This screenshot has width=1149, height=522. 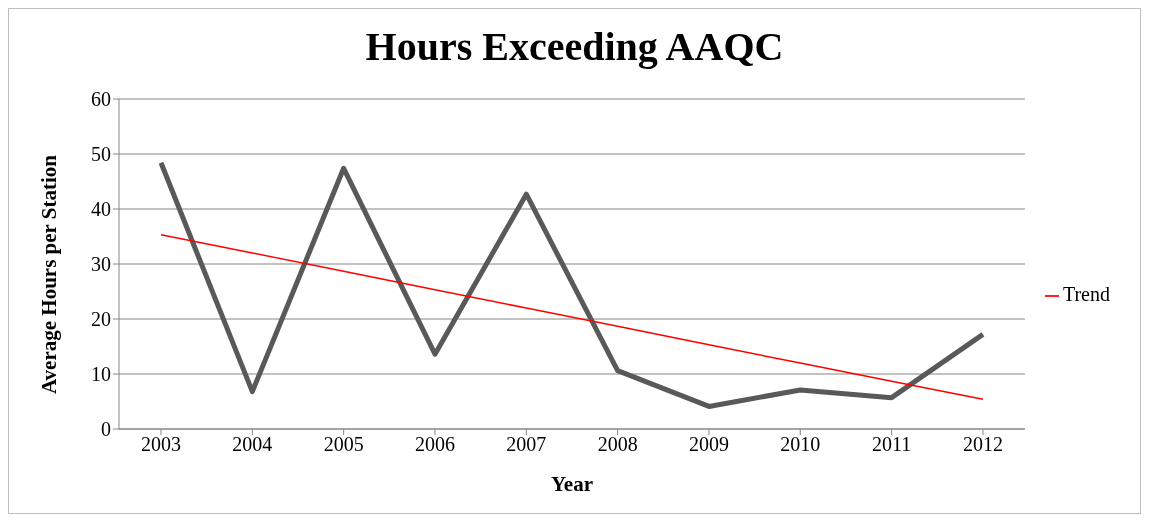 I want to click on y-axis-title: Average Hours per Station, so click(x=49, y=274).